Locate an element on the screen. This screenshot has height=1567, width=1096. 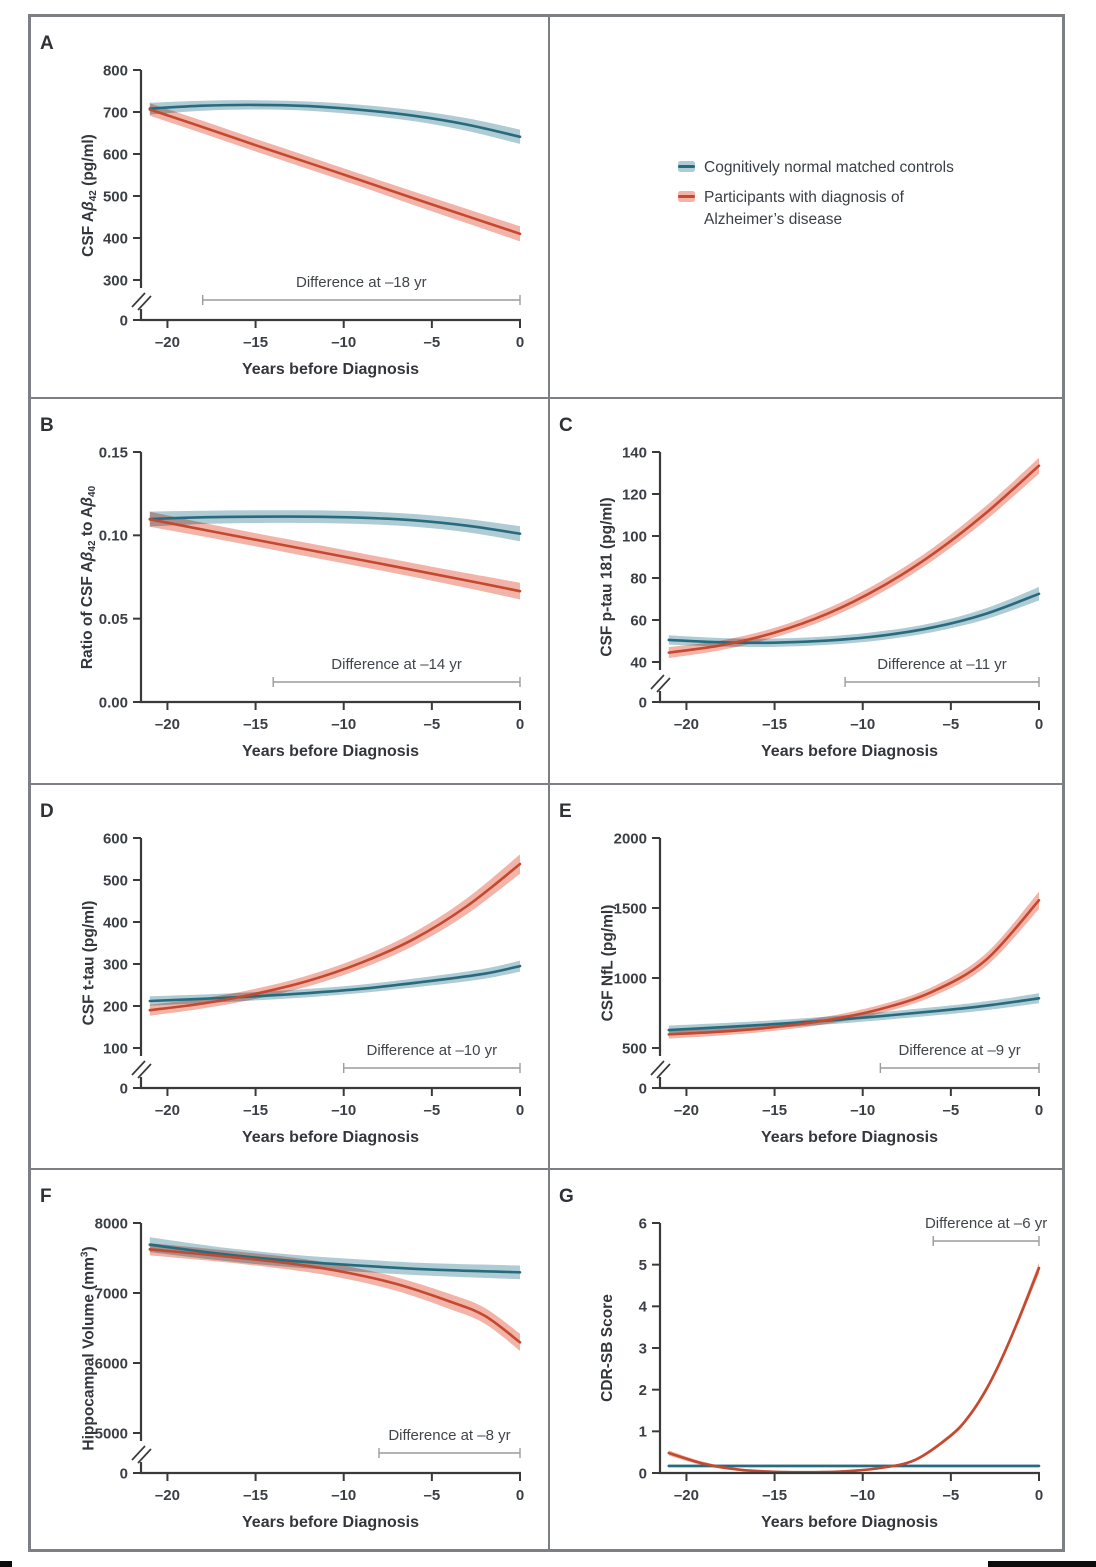
y-tick-label: 800 is located at coordinates (115, 70).